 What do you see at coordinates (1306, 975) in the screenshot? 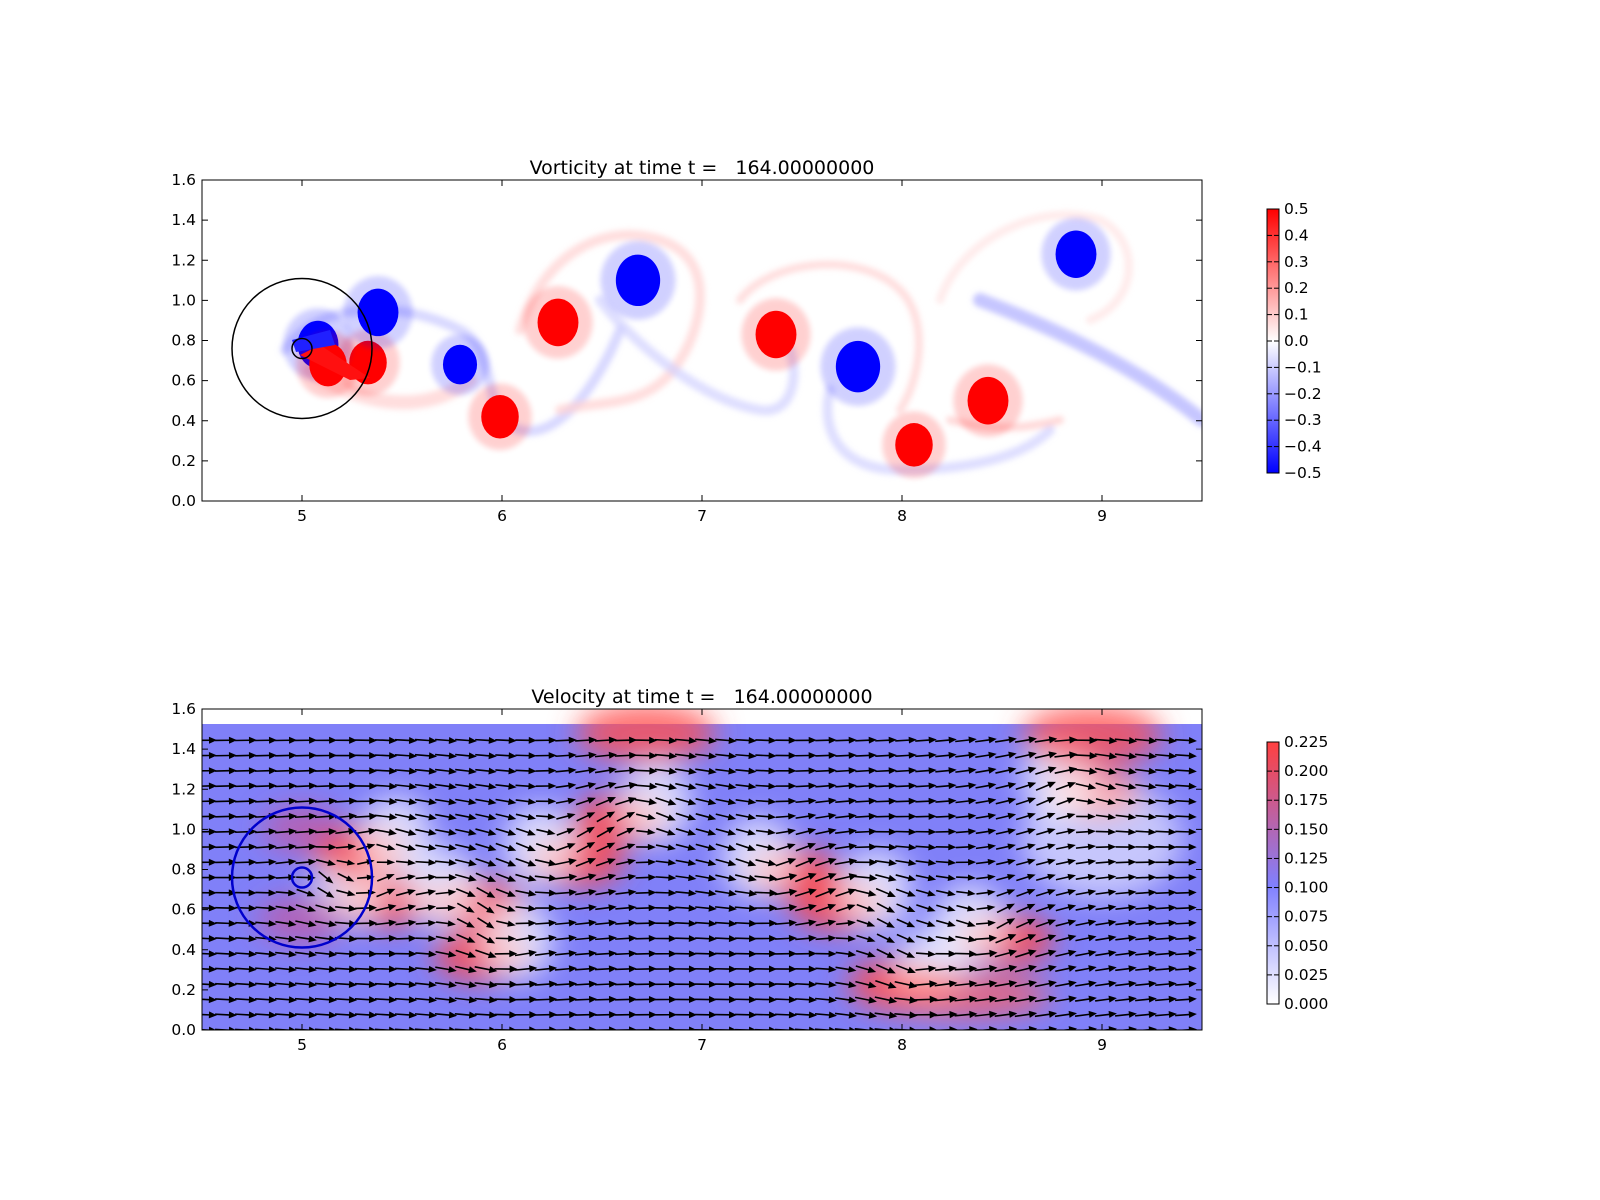
I see `velocity-colorbar-tick-label: 0.025` at bounding box center [1306, 975].